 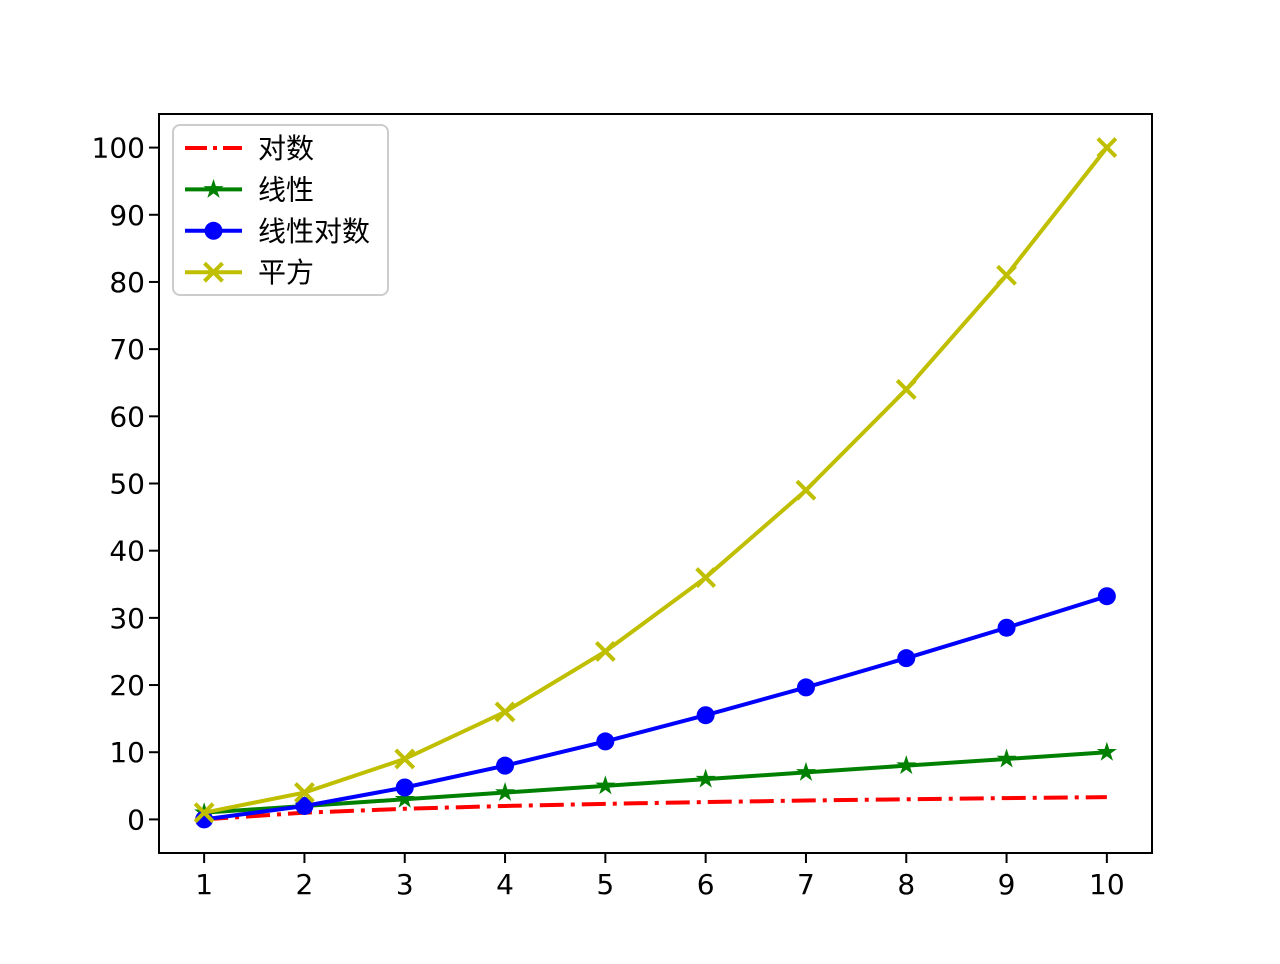 I want to click on x-tick-label: 7, so click(x=806, y=884).